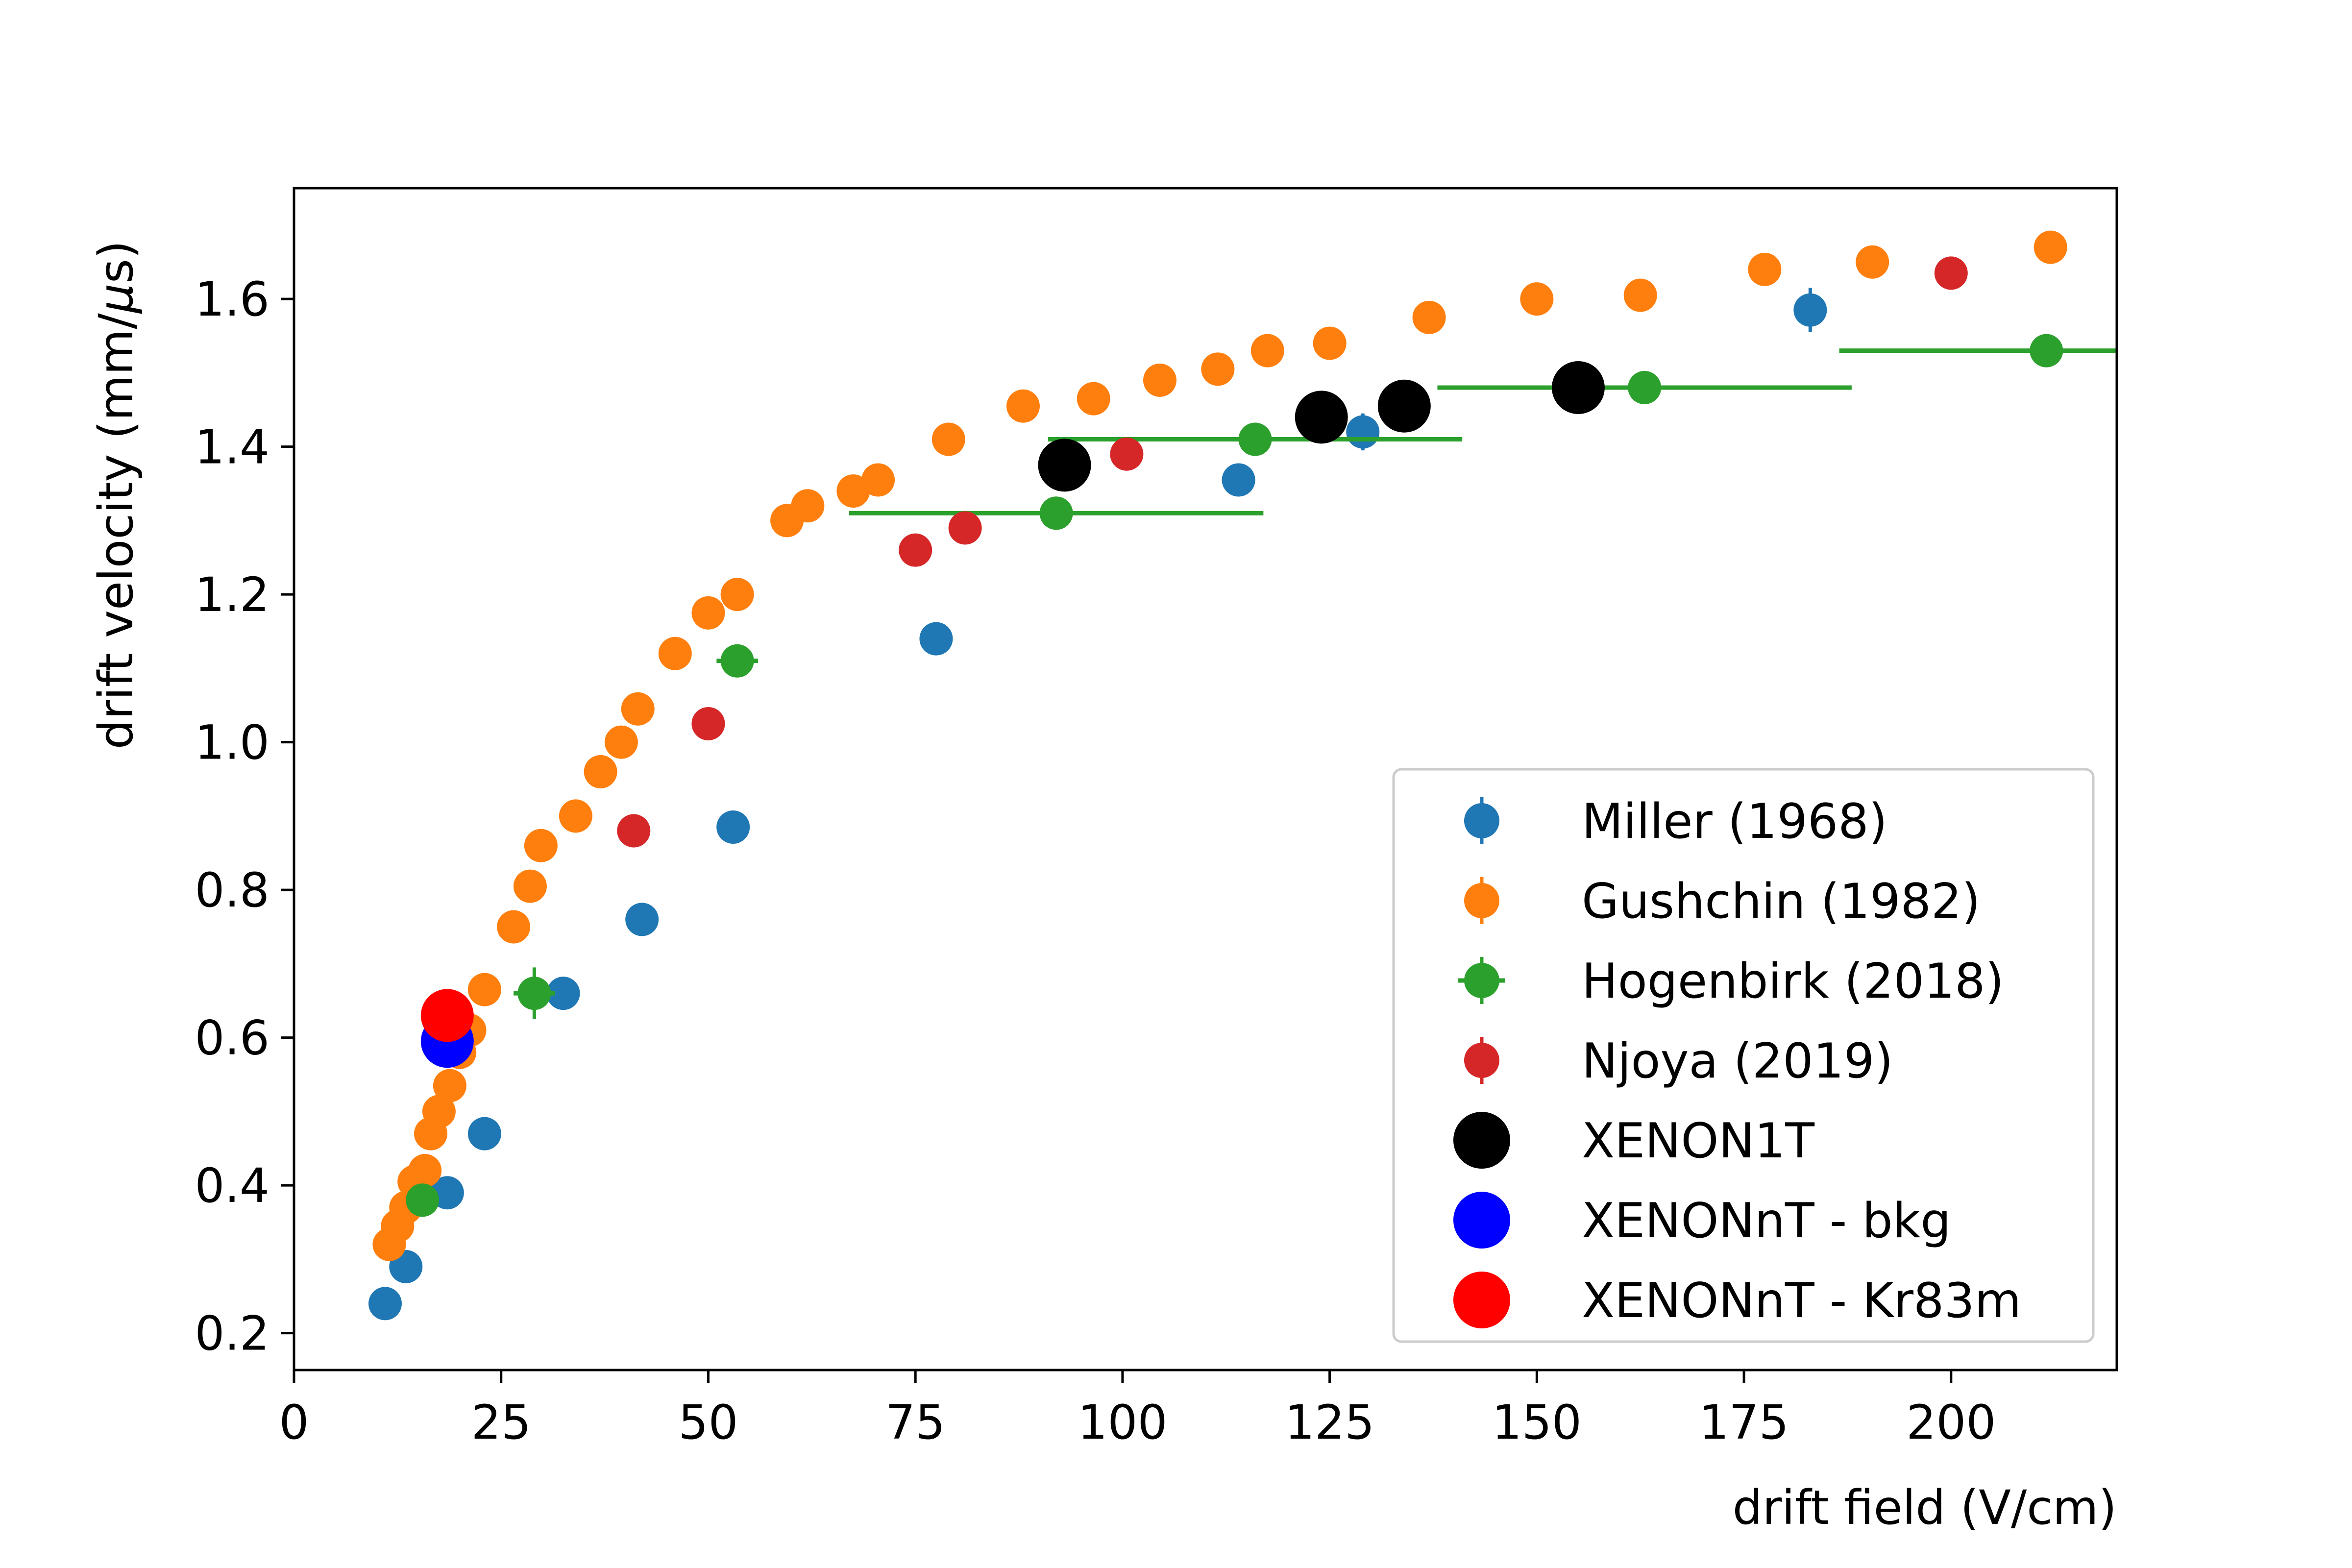 The height and width of the screenshot is (1568, 2352). What do you see at coordinates (1537, 1422) in the screenshot?
I see `x-tick-label: 150` at bounding box center [1537, 1422].